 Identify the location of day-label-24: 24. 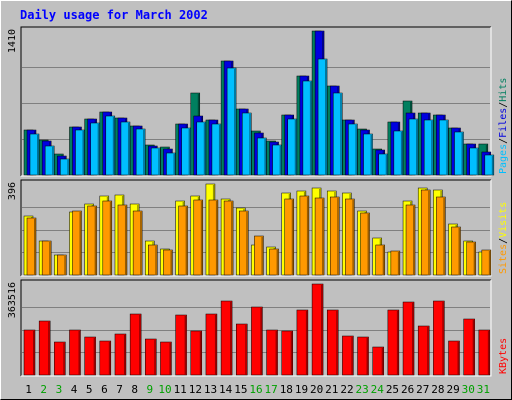
(378, 389).